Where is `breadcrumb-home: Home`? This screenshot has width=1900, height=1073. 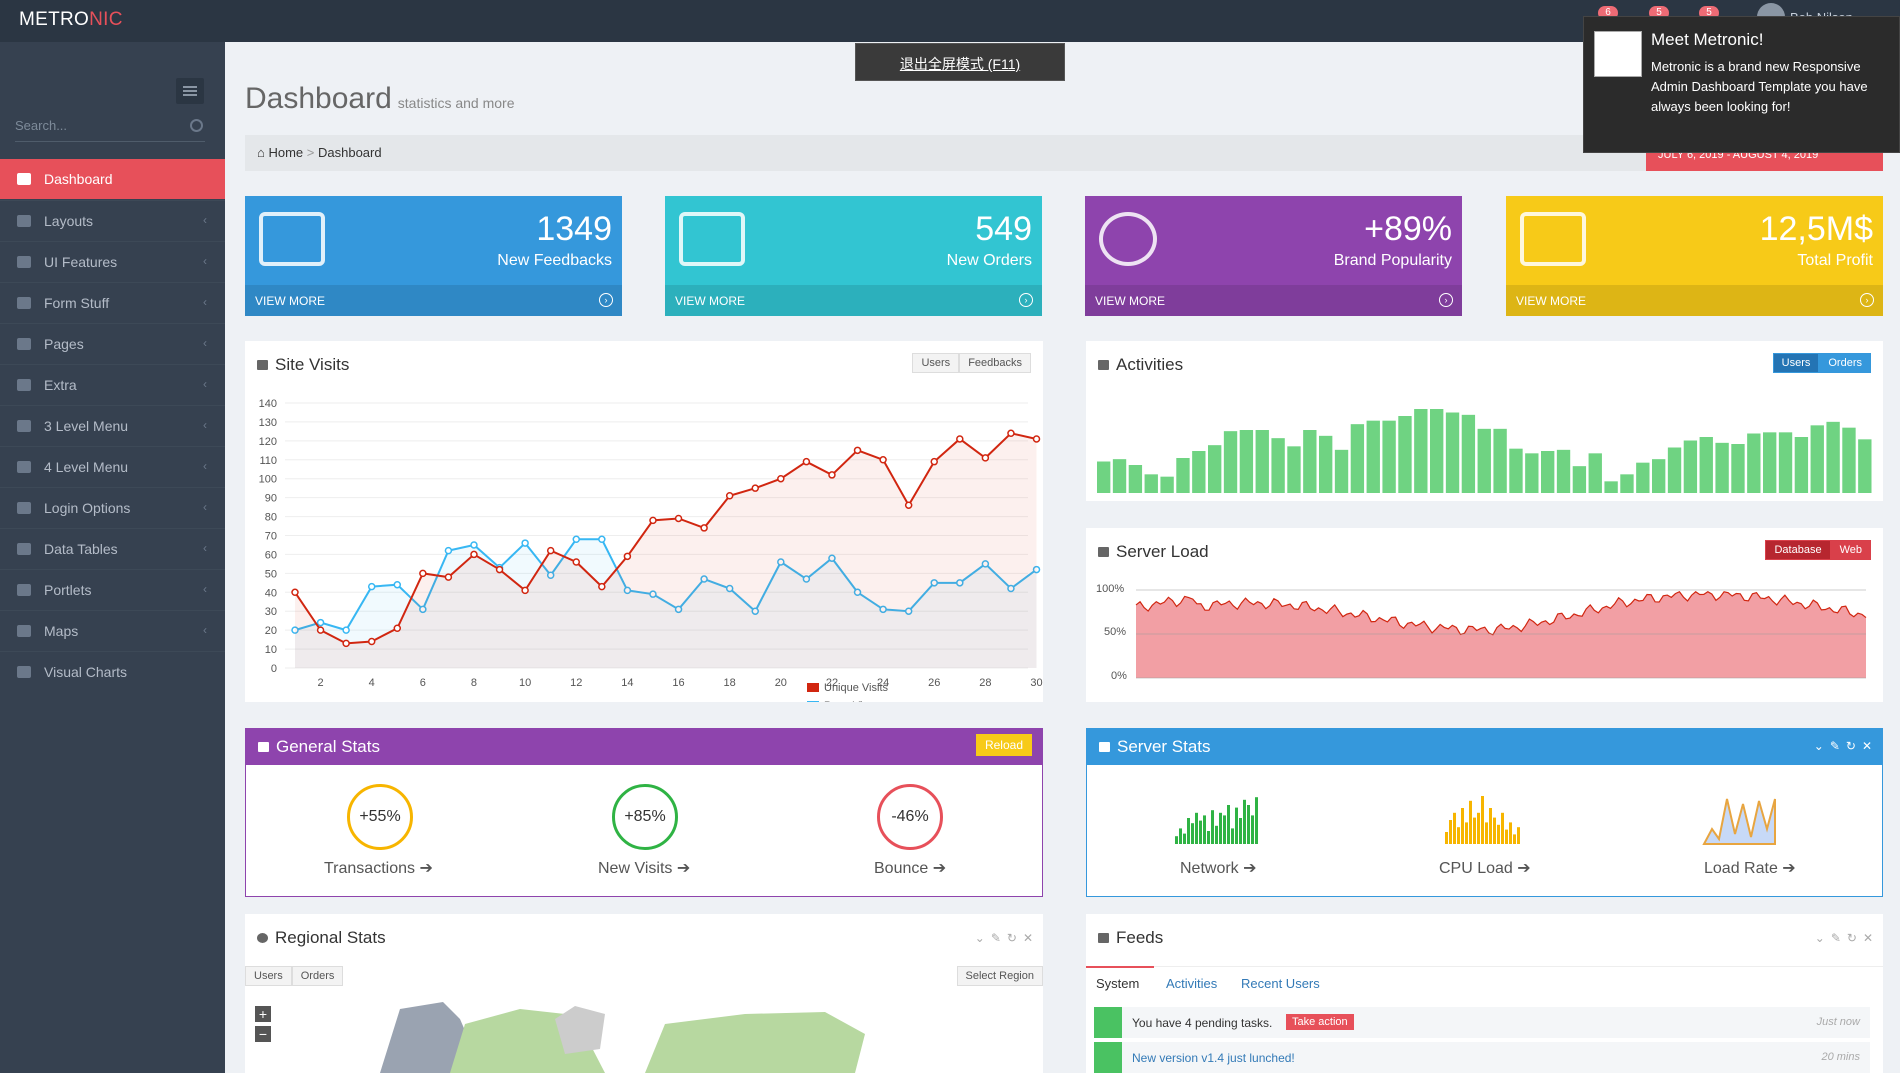 breadcrumb-home: Home is located at coordinates (286, 152).